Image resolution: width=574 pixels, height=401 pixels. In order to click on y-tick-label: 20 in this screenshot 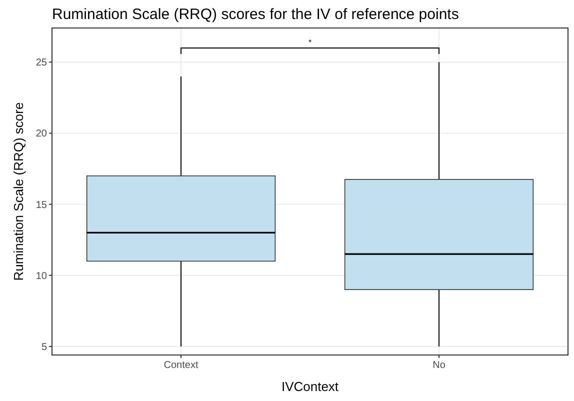, I will do `click(42, 134)`.